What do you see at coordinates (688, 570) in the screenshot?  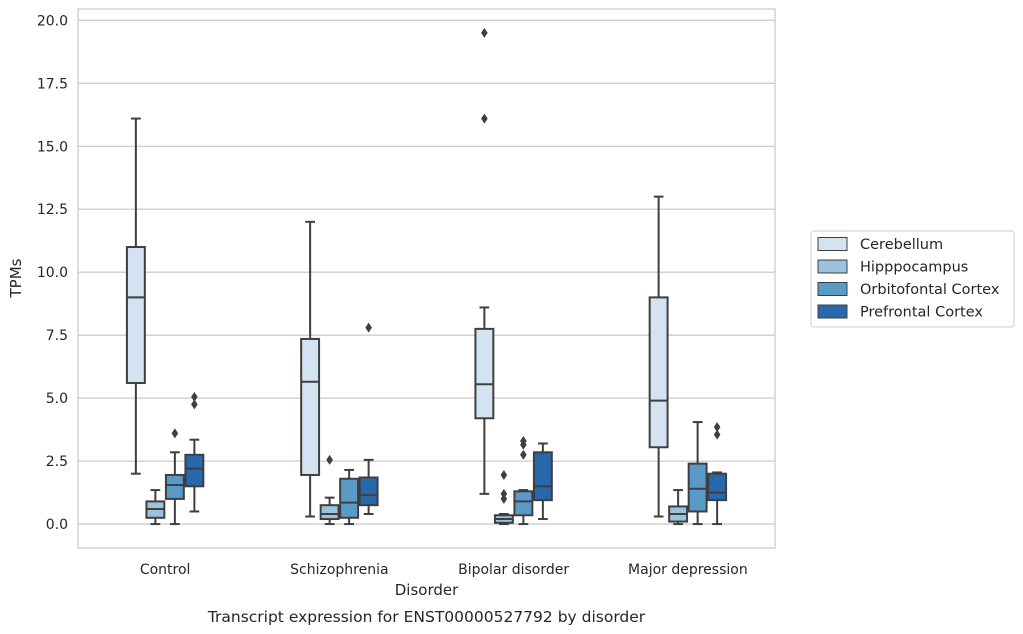 I see `x-tick-label: Major depression` at bounding box center [688, 570].